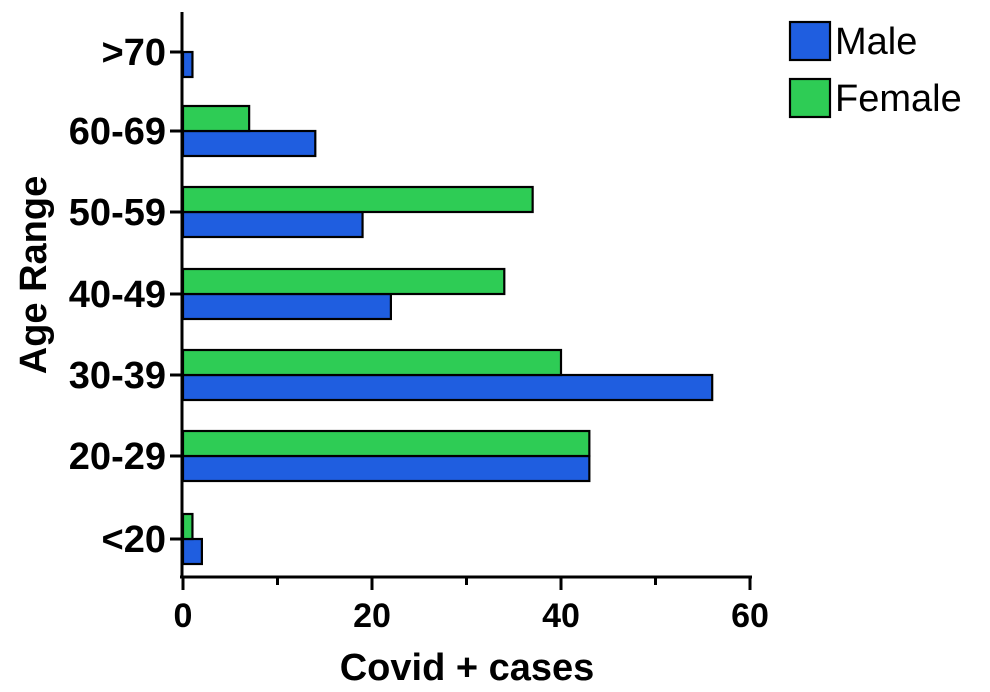 This screenshot has height=692, width=990. What do you see at coordinates (117, 132) in the screenshot?
I see `y-tick-label: 60-69` at bounding box center [117, 132].